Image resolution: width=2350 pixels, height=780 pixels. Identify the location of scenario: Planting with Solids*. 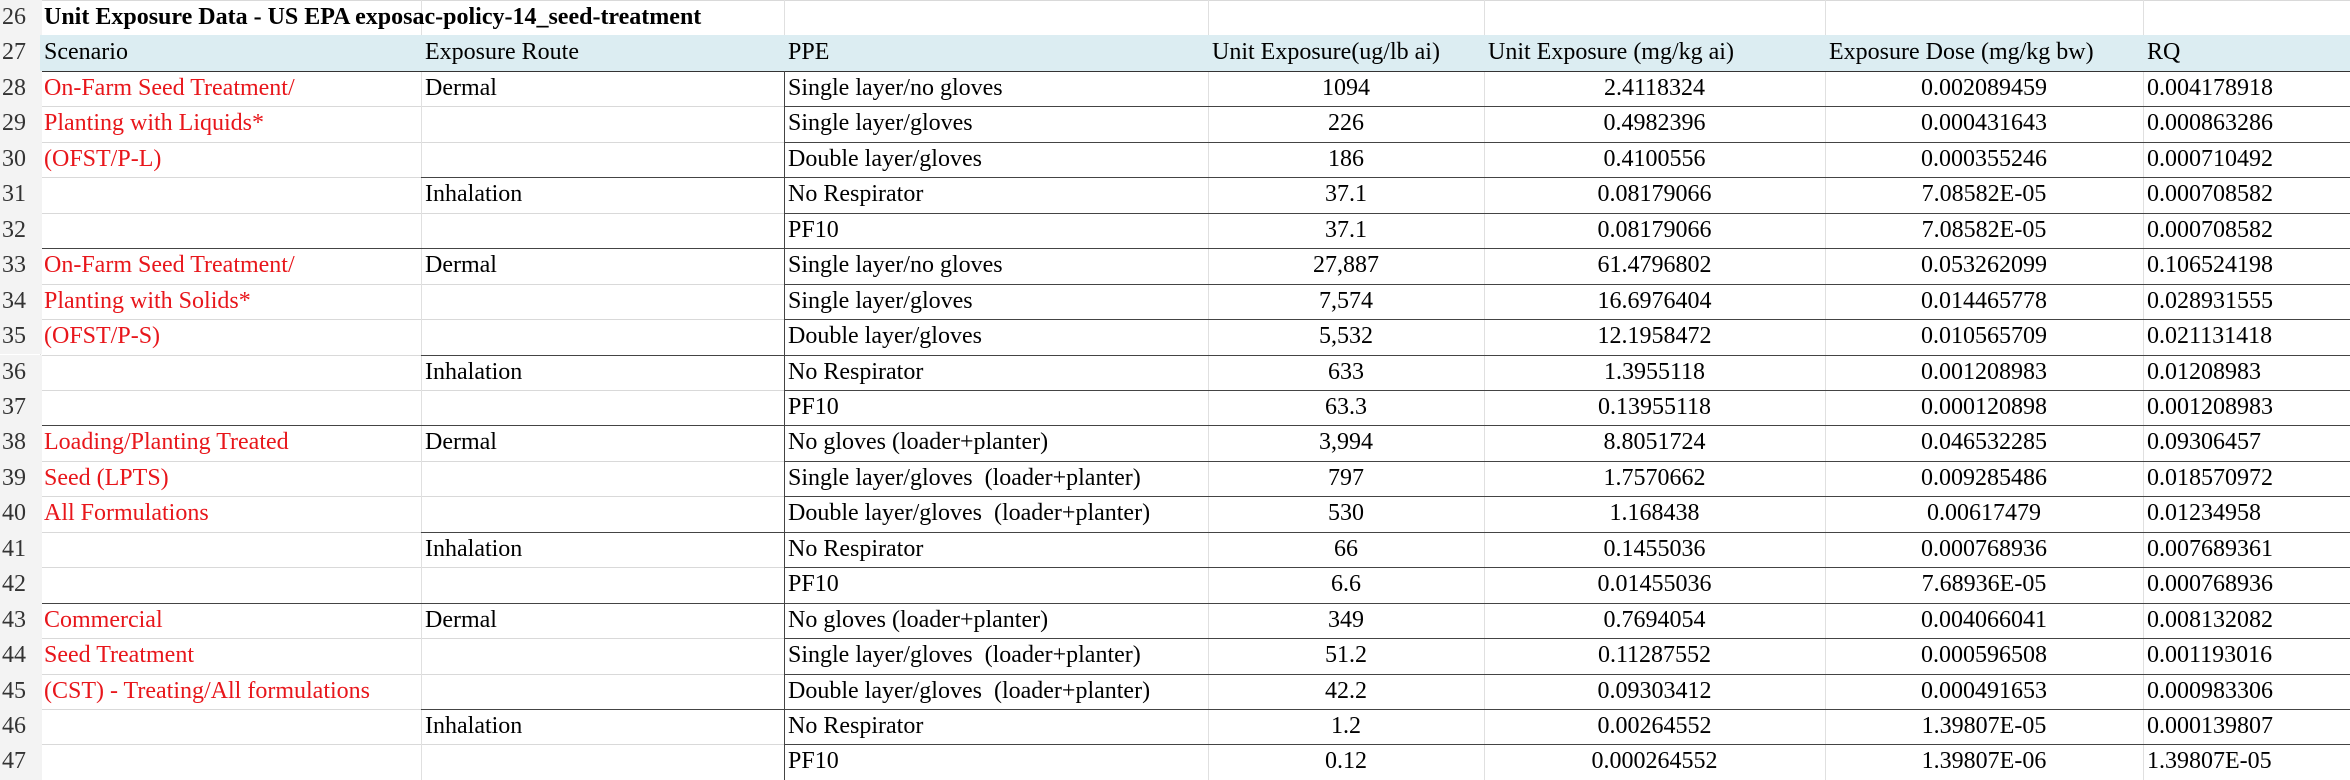
(147, 300).